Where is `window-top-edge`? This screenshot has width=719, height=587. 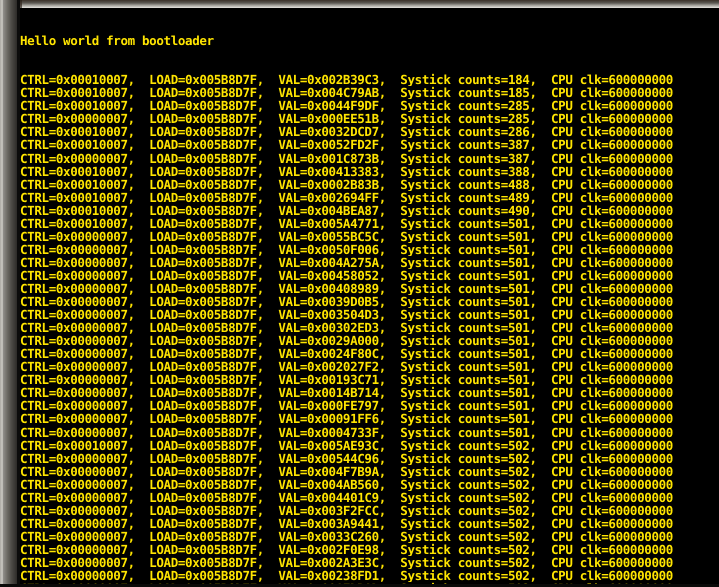 window-top-edge is located at coordinates (359, 4).